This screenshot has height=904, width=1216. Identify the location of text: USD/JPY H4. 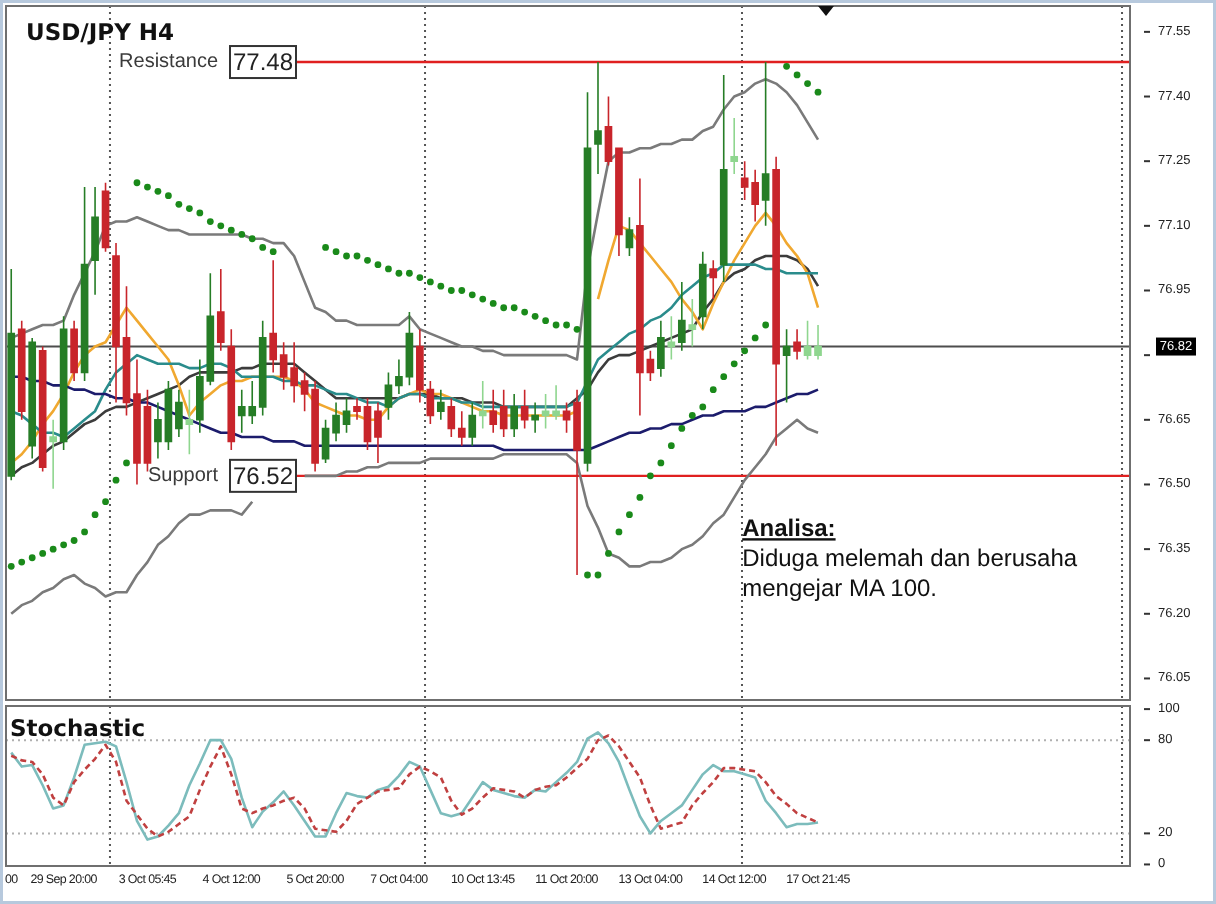
(100, 32).